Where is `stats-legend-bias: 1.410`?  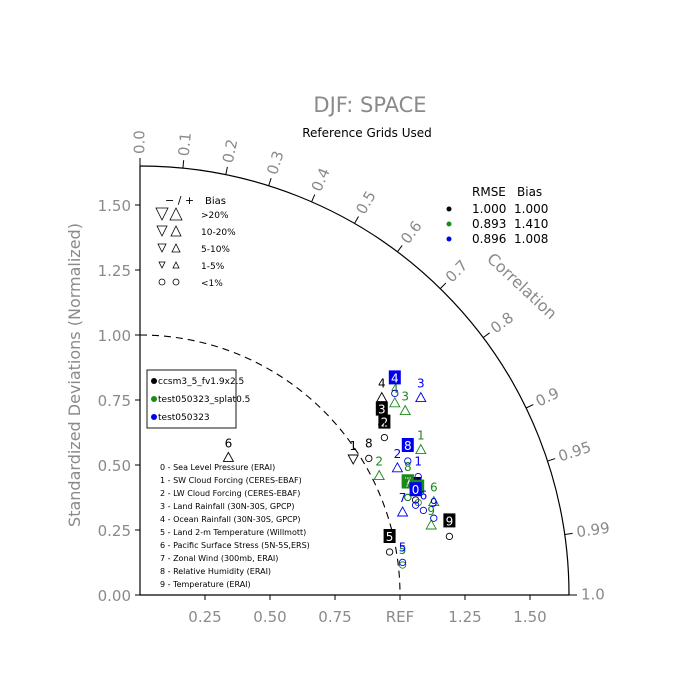 stats-legend-bias: 1.410 is located at coordinates (531, 224).